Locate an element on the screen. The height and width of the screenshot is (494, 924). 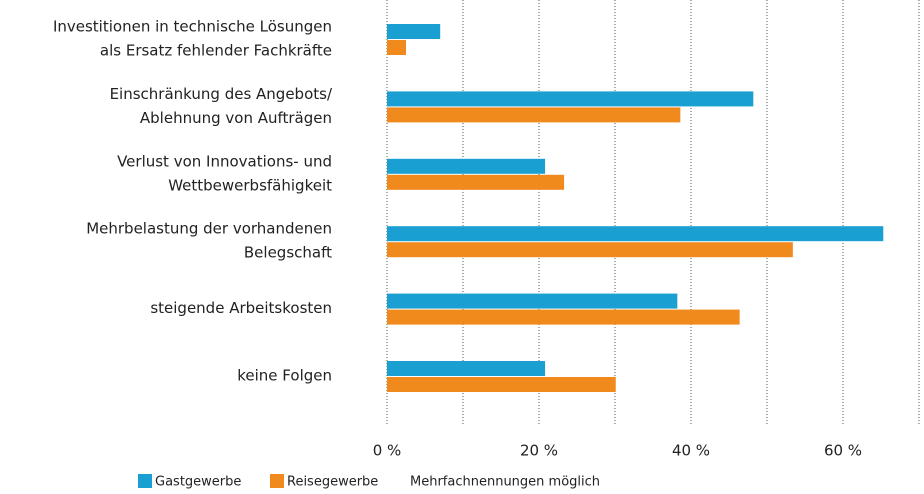
x-tick-label: 0 % is located at coordinates (387, 451).